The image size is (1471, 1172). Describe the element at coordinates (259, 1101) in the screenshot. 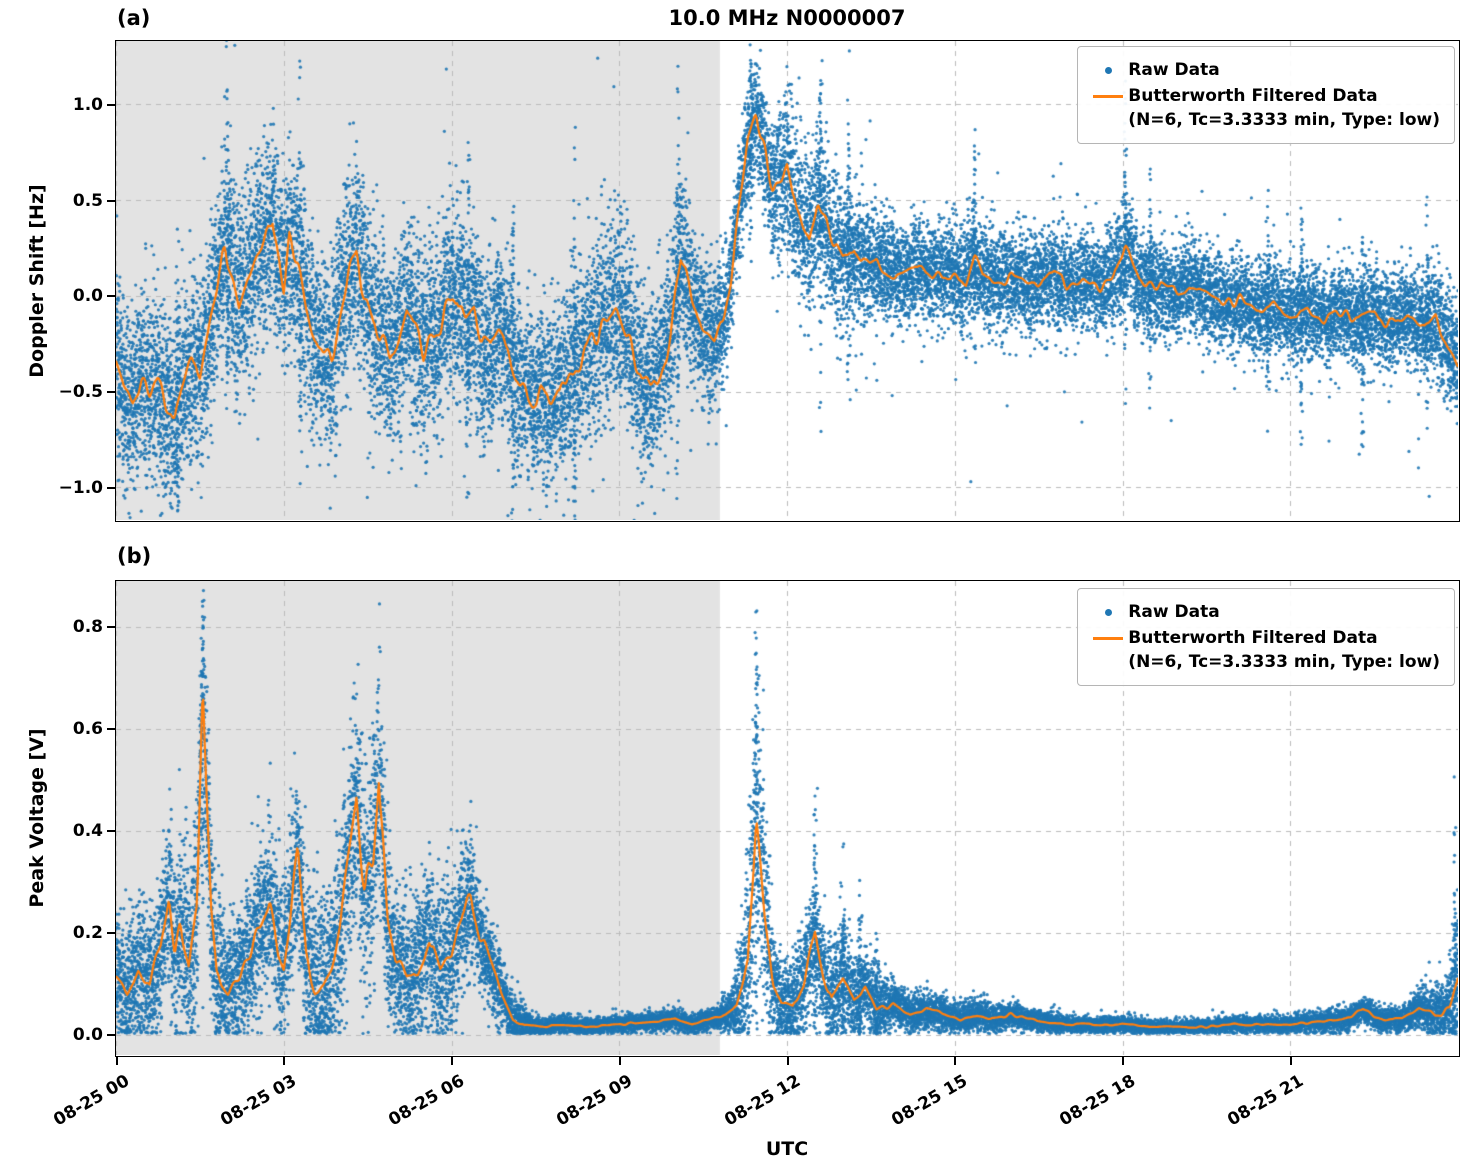

I see `x-tick-label: 08-25 03` at that location.